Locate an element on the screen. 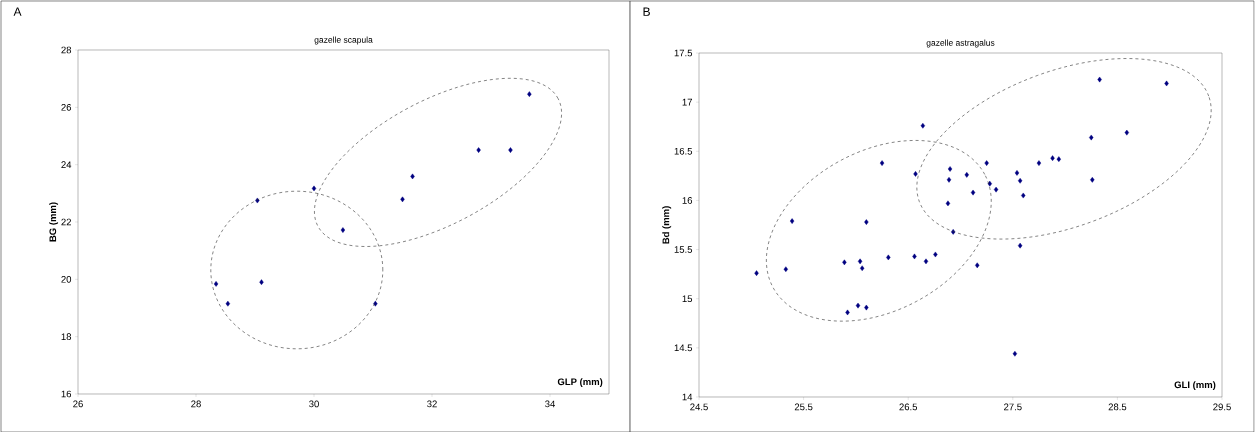 Image resolution: width=1255 pixels, height=432 pixels. y-axis-title: BG (mm) is located at coordinates (54, 222).